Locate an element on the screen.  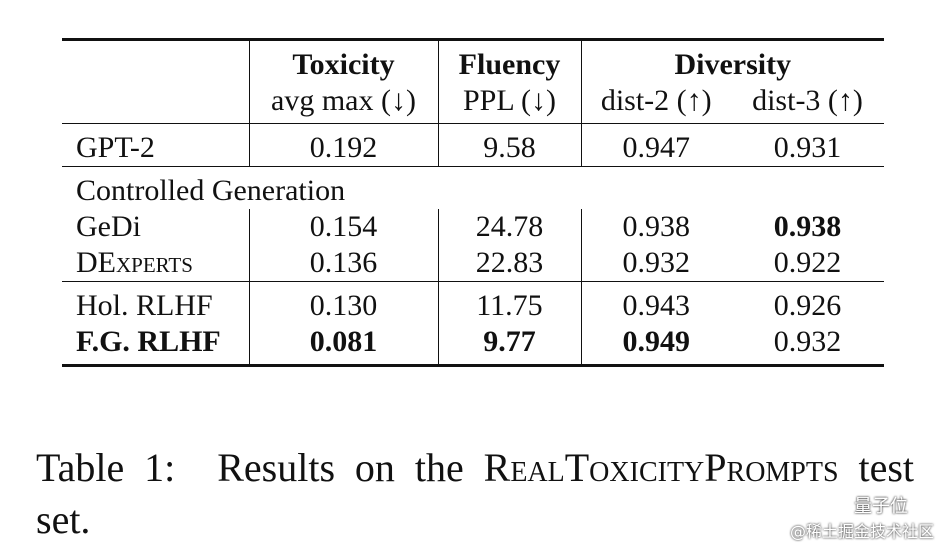
group-header: Fluency is located at coordinates (509, 60).